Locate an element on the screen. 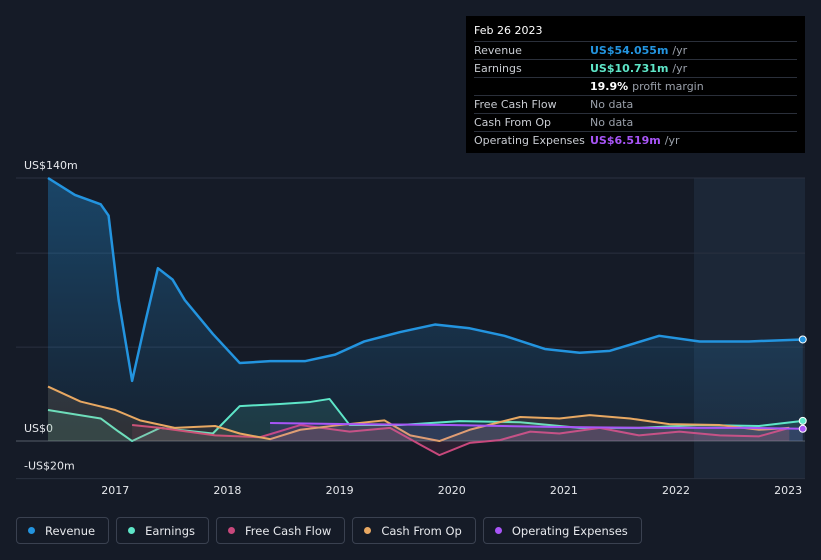  tooltip-label is located at coordinates (532, 86).